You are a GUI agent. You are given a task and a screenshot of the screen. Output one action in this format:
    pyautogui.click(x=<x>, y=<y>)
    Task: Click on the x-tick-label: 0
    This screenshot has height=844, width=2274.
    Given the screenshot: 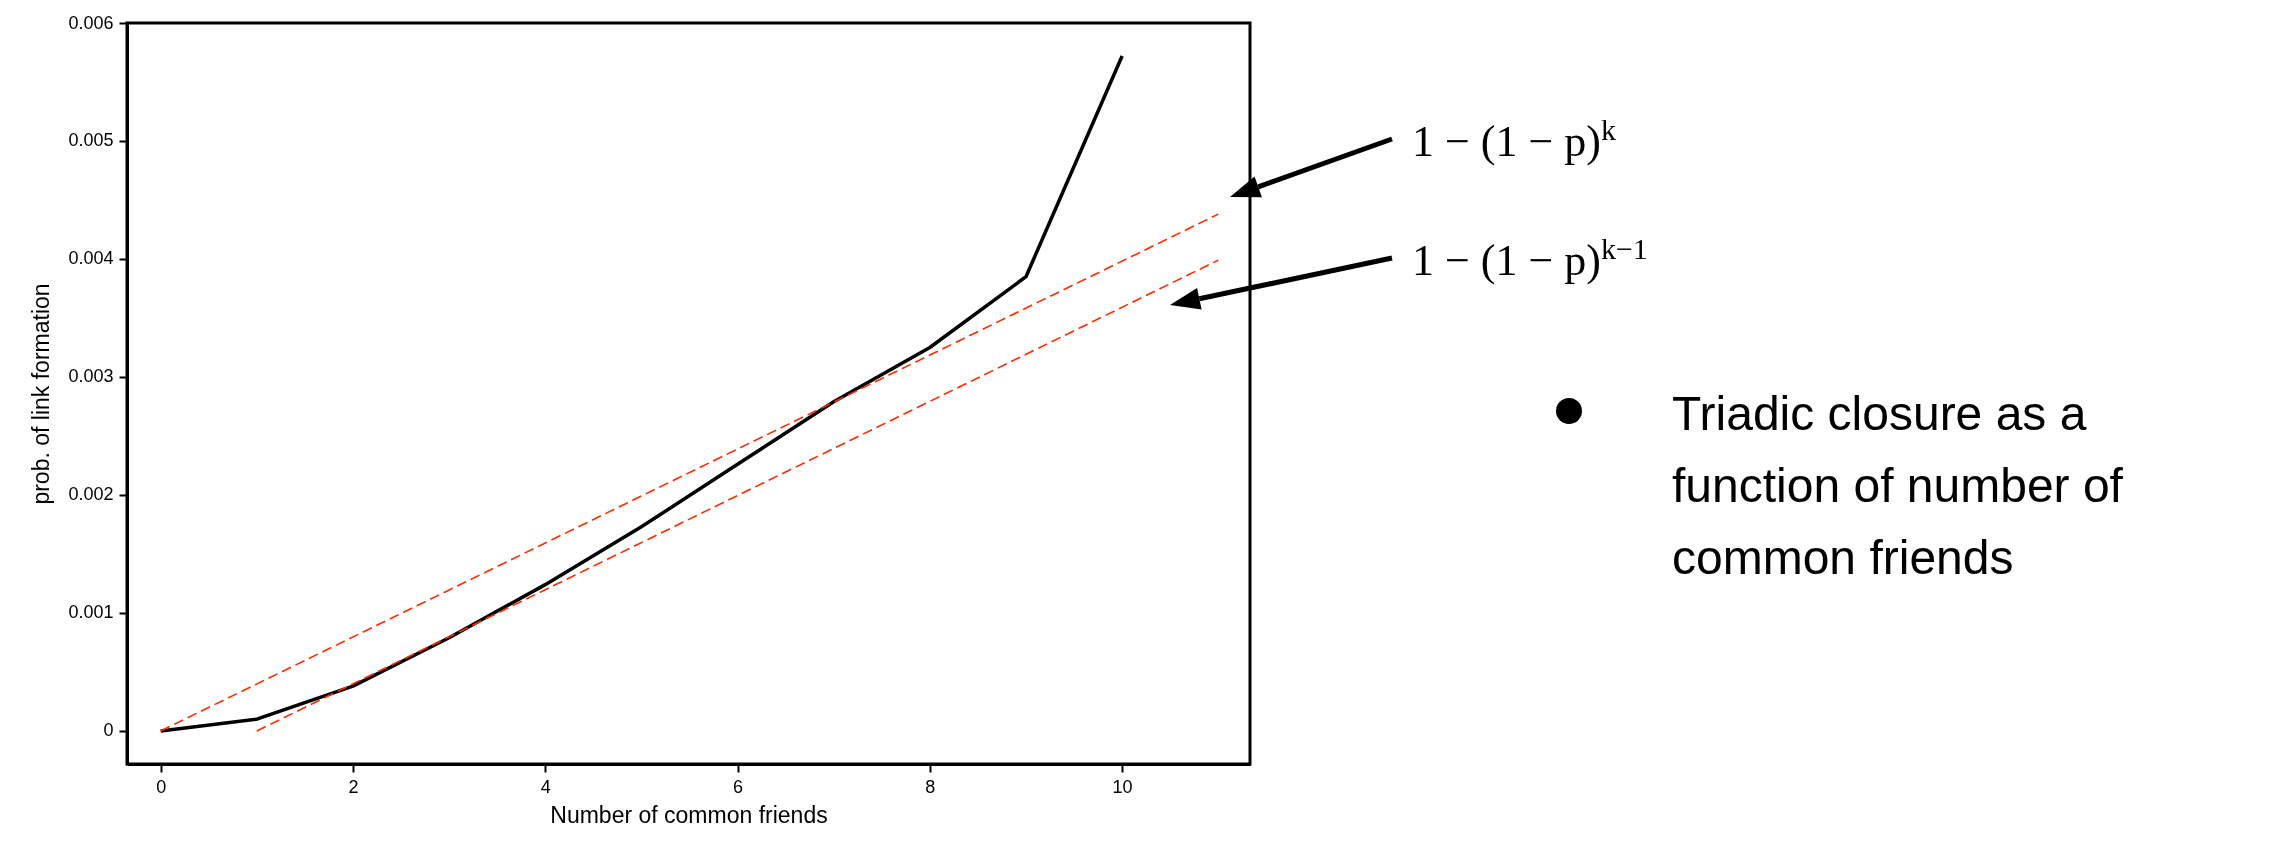 What is the action you would take?
    pyautogui.click(x=161, y=786)
    